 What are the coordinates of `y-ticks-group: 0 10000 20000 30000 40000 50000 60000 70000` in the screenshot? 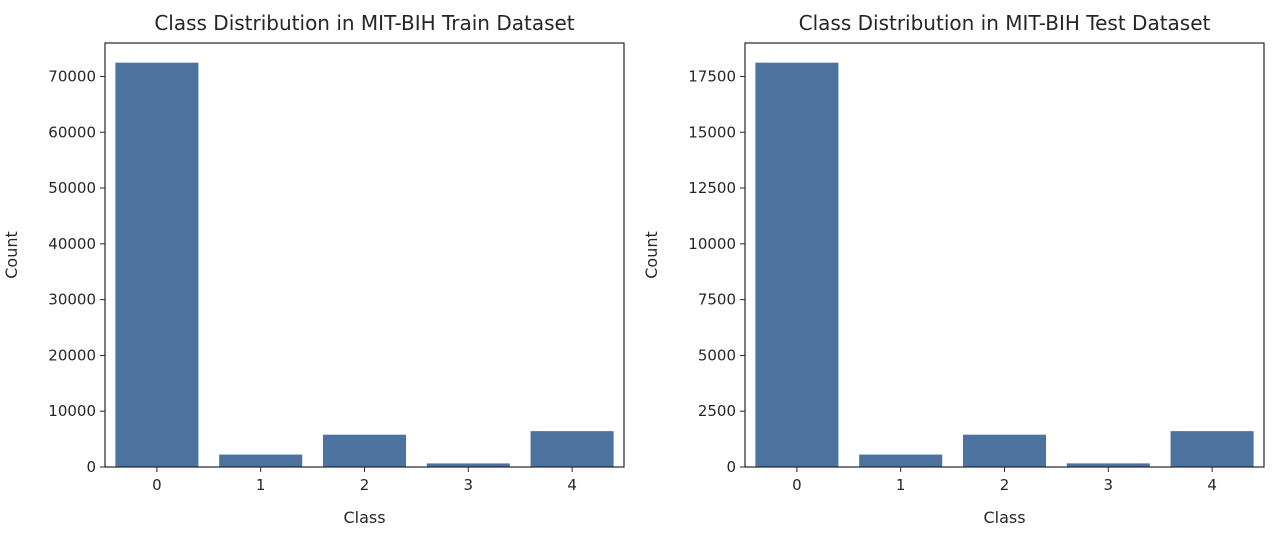 It's located at (76, 271).